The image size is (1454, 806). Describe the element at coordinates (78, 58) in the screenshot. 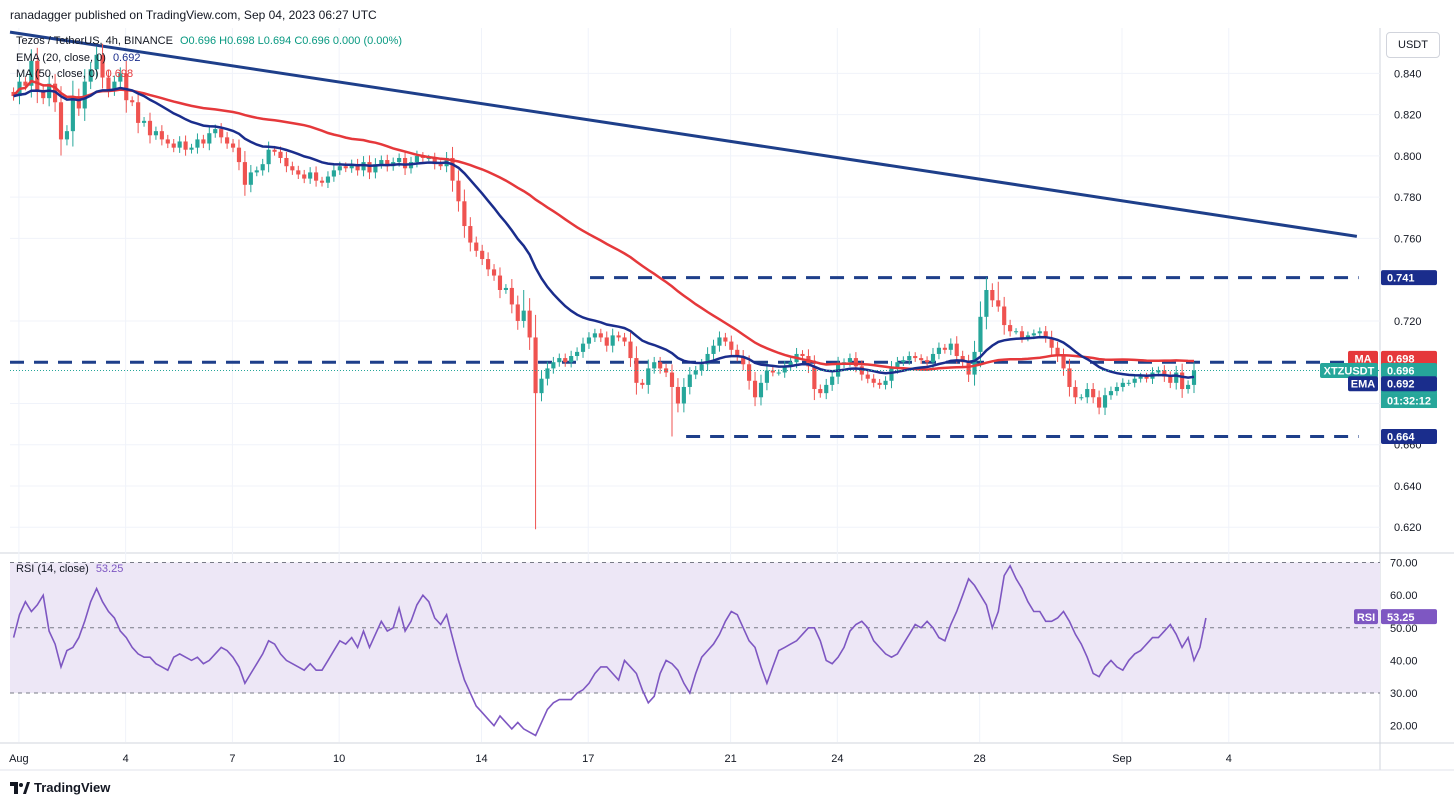

I see `ema-legend: EMA (20, close, 0) 0.692` at that location.